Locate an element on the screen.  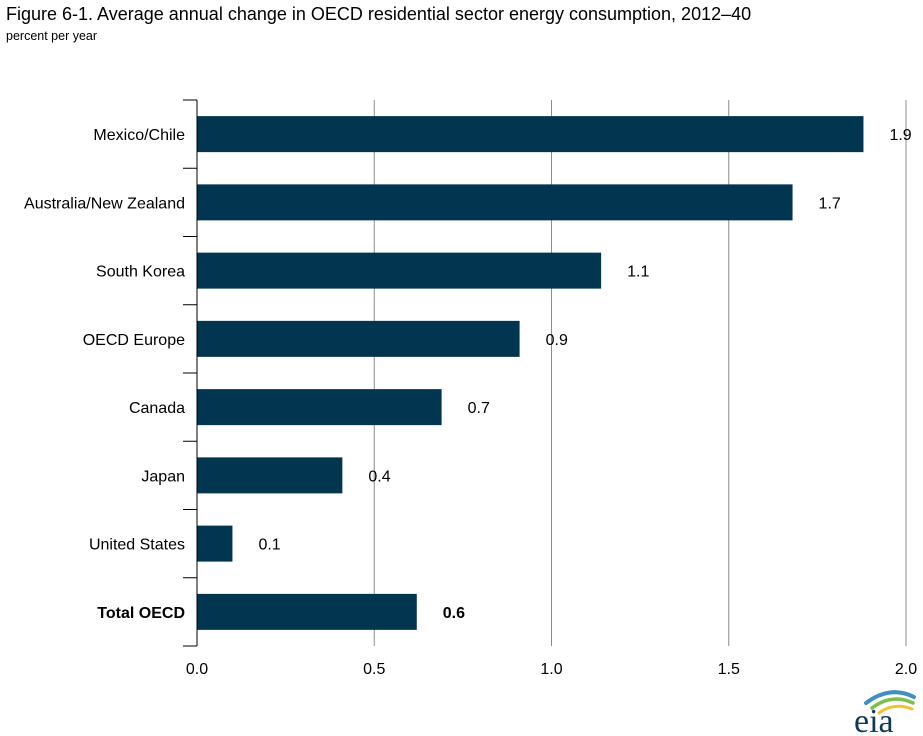
category-label: Australia/New Zealand is located at coordinates (104, 203).